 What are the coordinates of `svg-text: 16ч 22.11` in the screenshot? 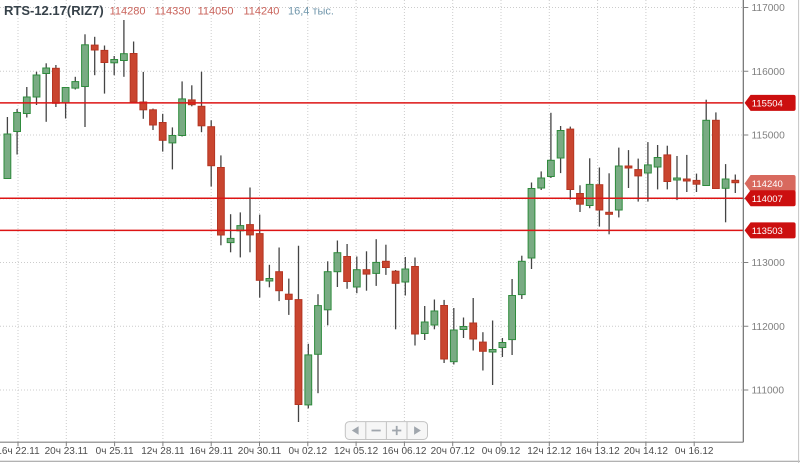 It's located at (20, 451).